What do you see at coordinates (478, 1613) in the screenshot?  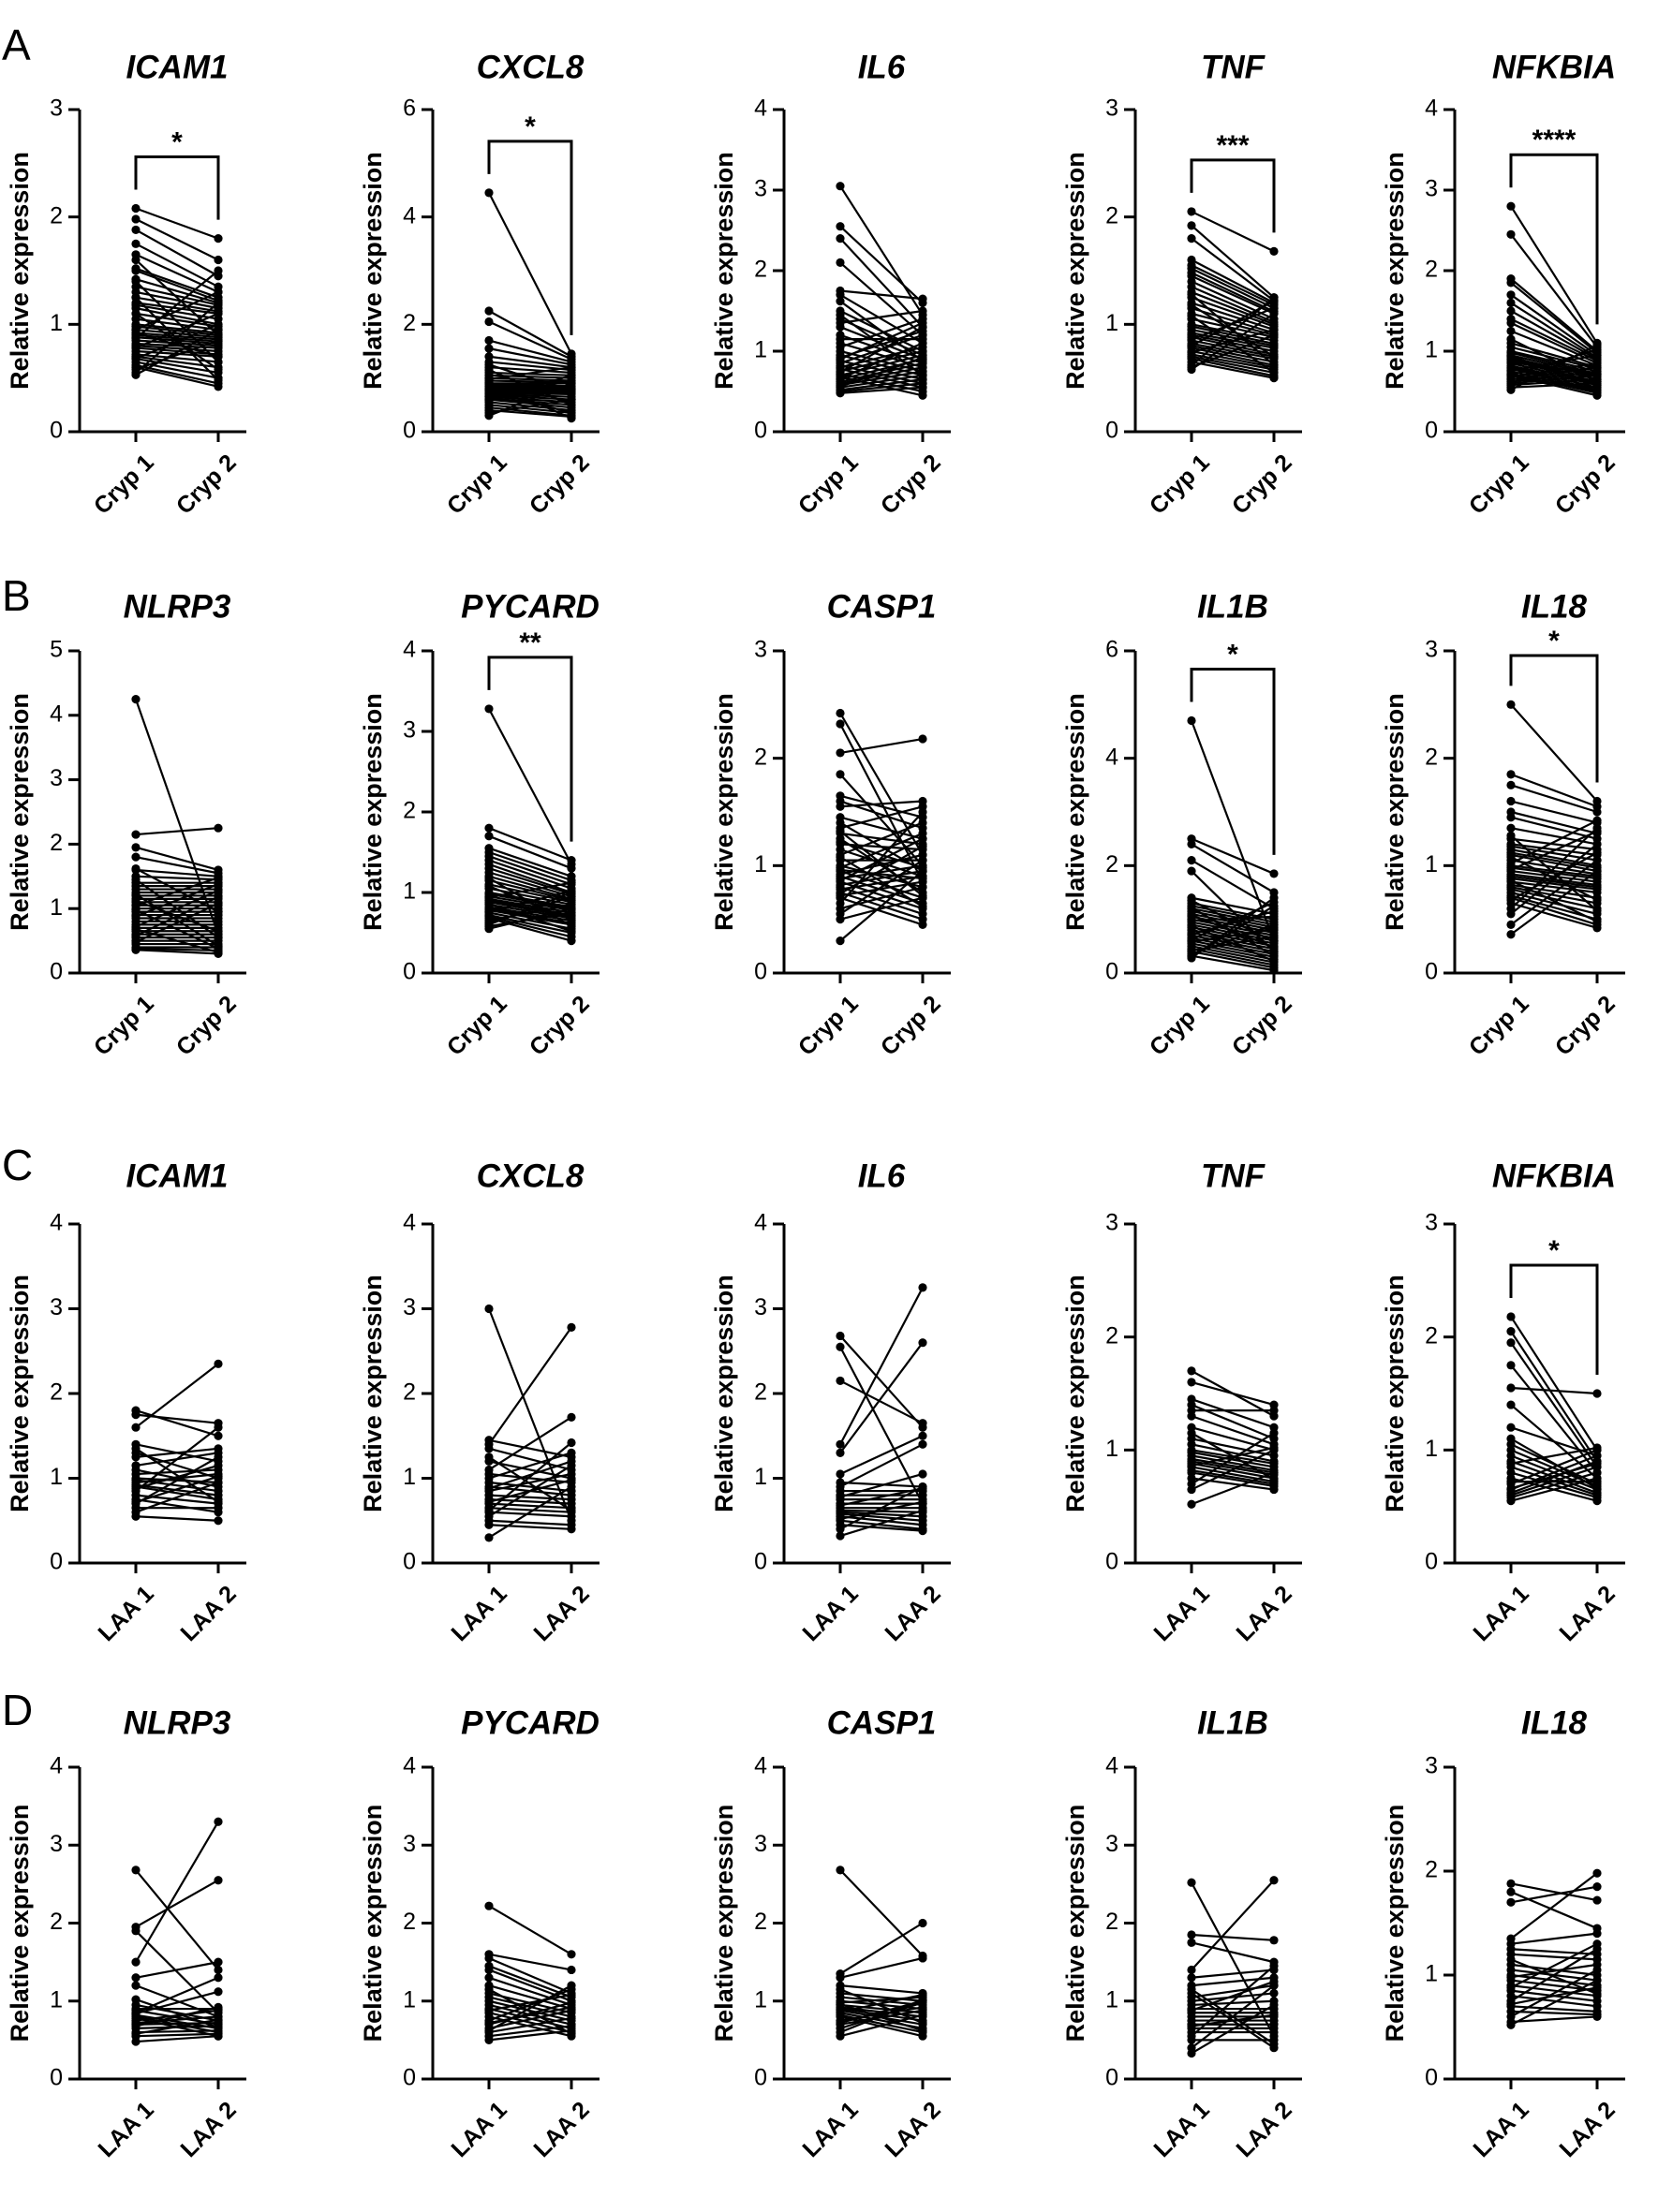 I see `x-category-label: LAA 1` at bounding box center [478, 1613].